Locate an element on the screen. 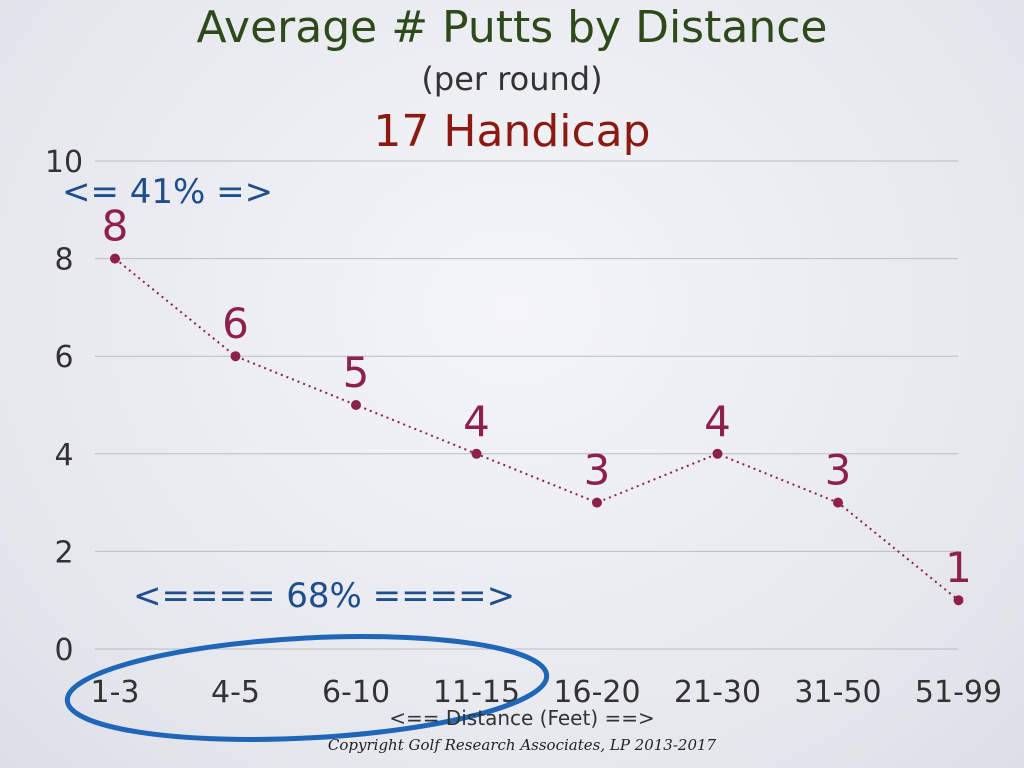  chart-title: Average # Putts by Distance is located at coordinates (512, 27).